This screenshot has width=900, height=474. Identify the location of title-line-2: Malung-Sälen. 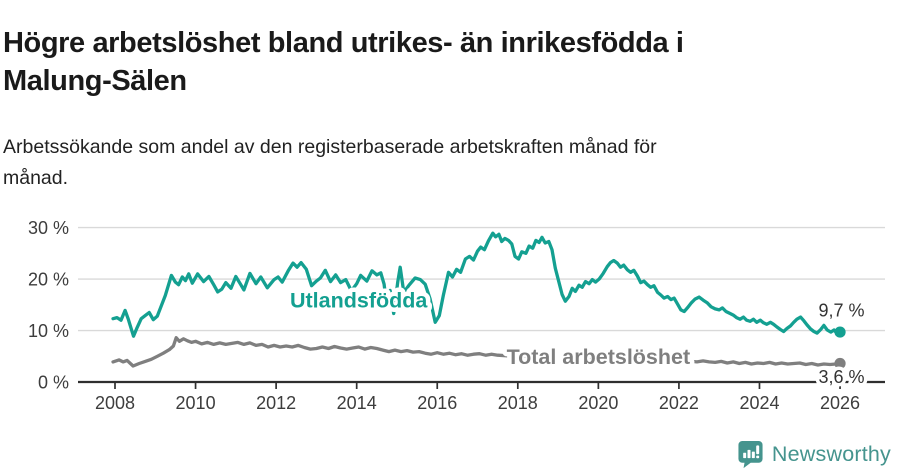
(95, 81).